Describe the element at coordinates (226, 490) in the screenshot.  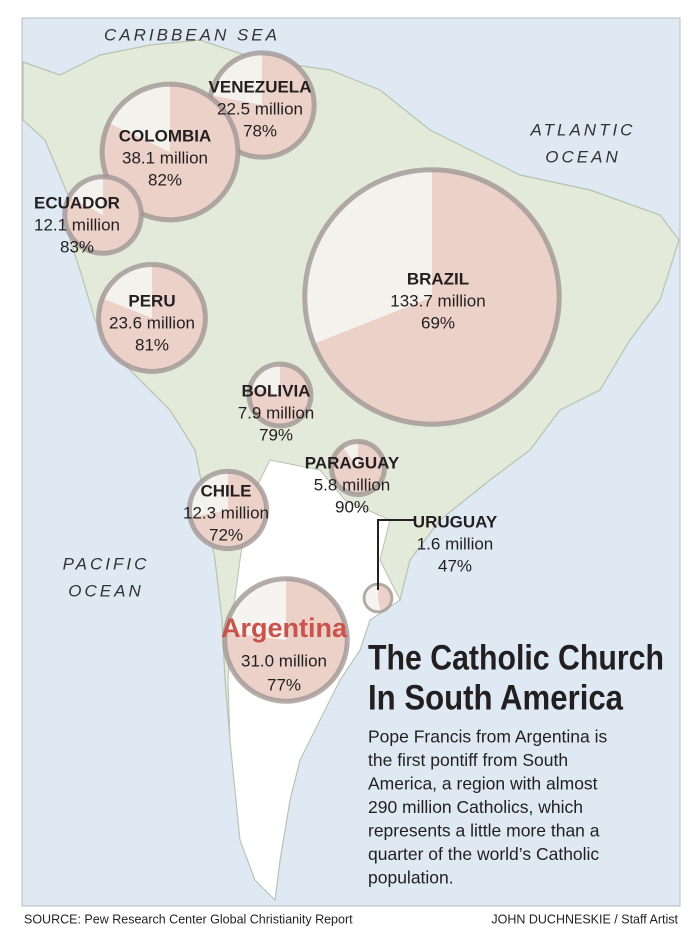
I see `country-name: CHILE` at that location.